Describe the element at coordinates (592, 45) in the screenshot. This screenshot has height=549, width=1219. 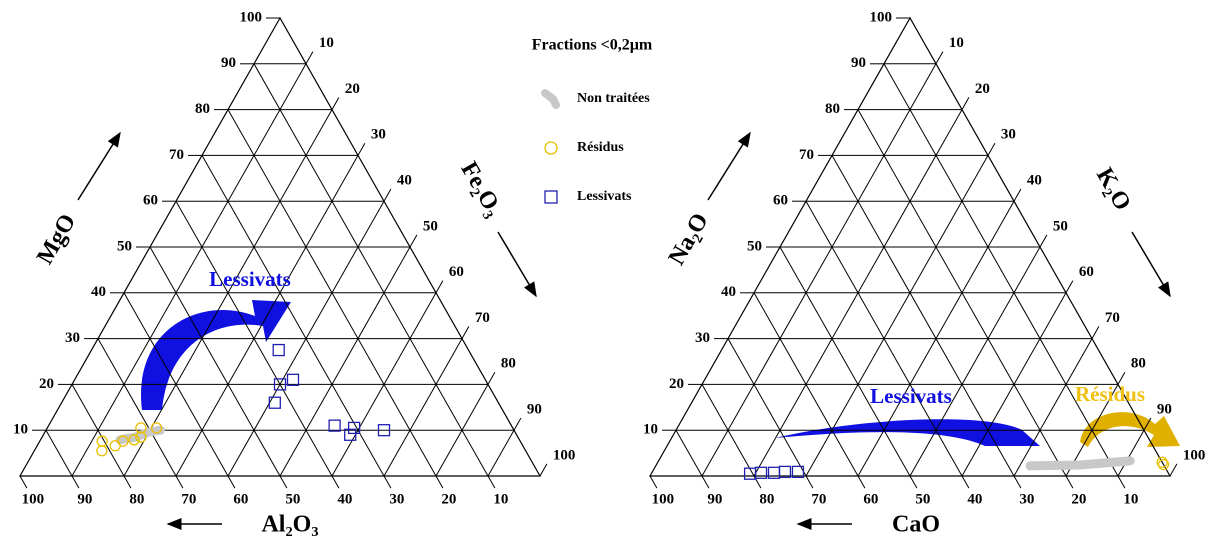
I see `legend-title: Fractions <0,2µm` at that location.